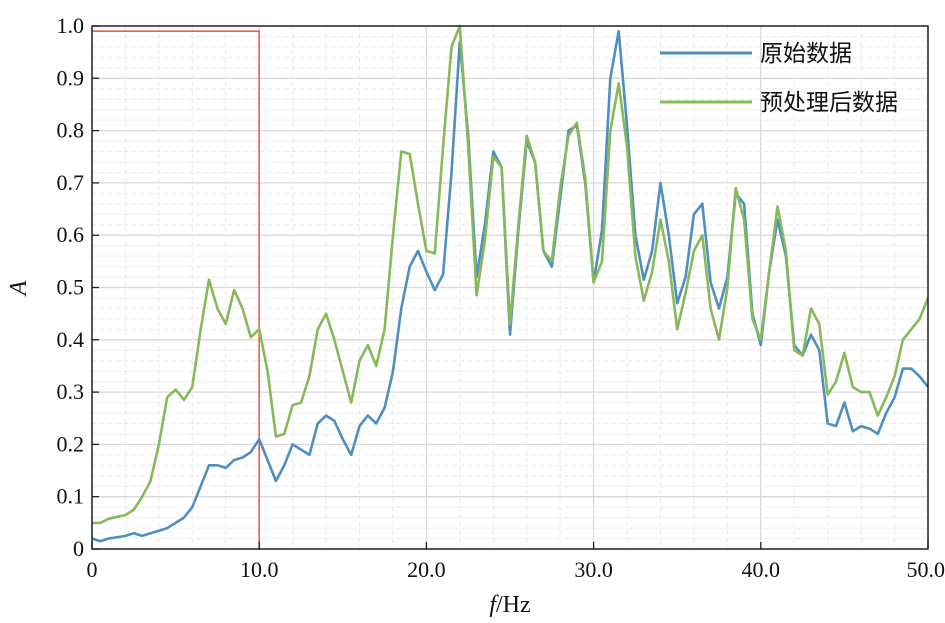 The image size is (945, 623). What do you see at coordinates (78, 548) in the screenshot?
I see `y-tick-label: 0` at bounding box center [78, 548].